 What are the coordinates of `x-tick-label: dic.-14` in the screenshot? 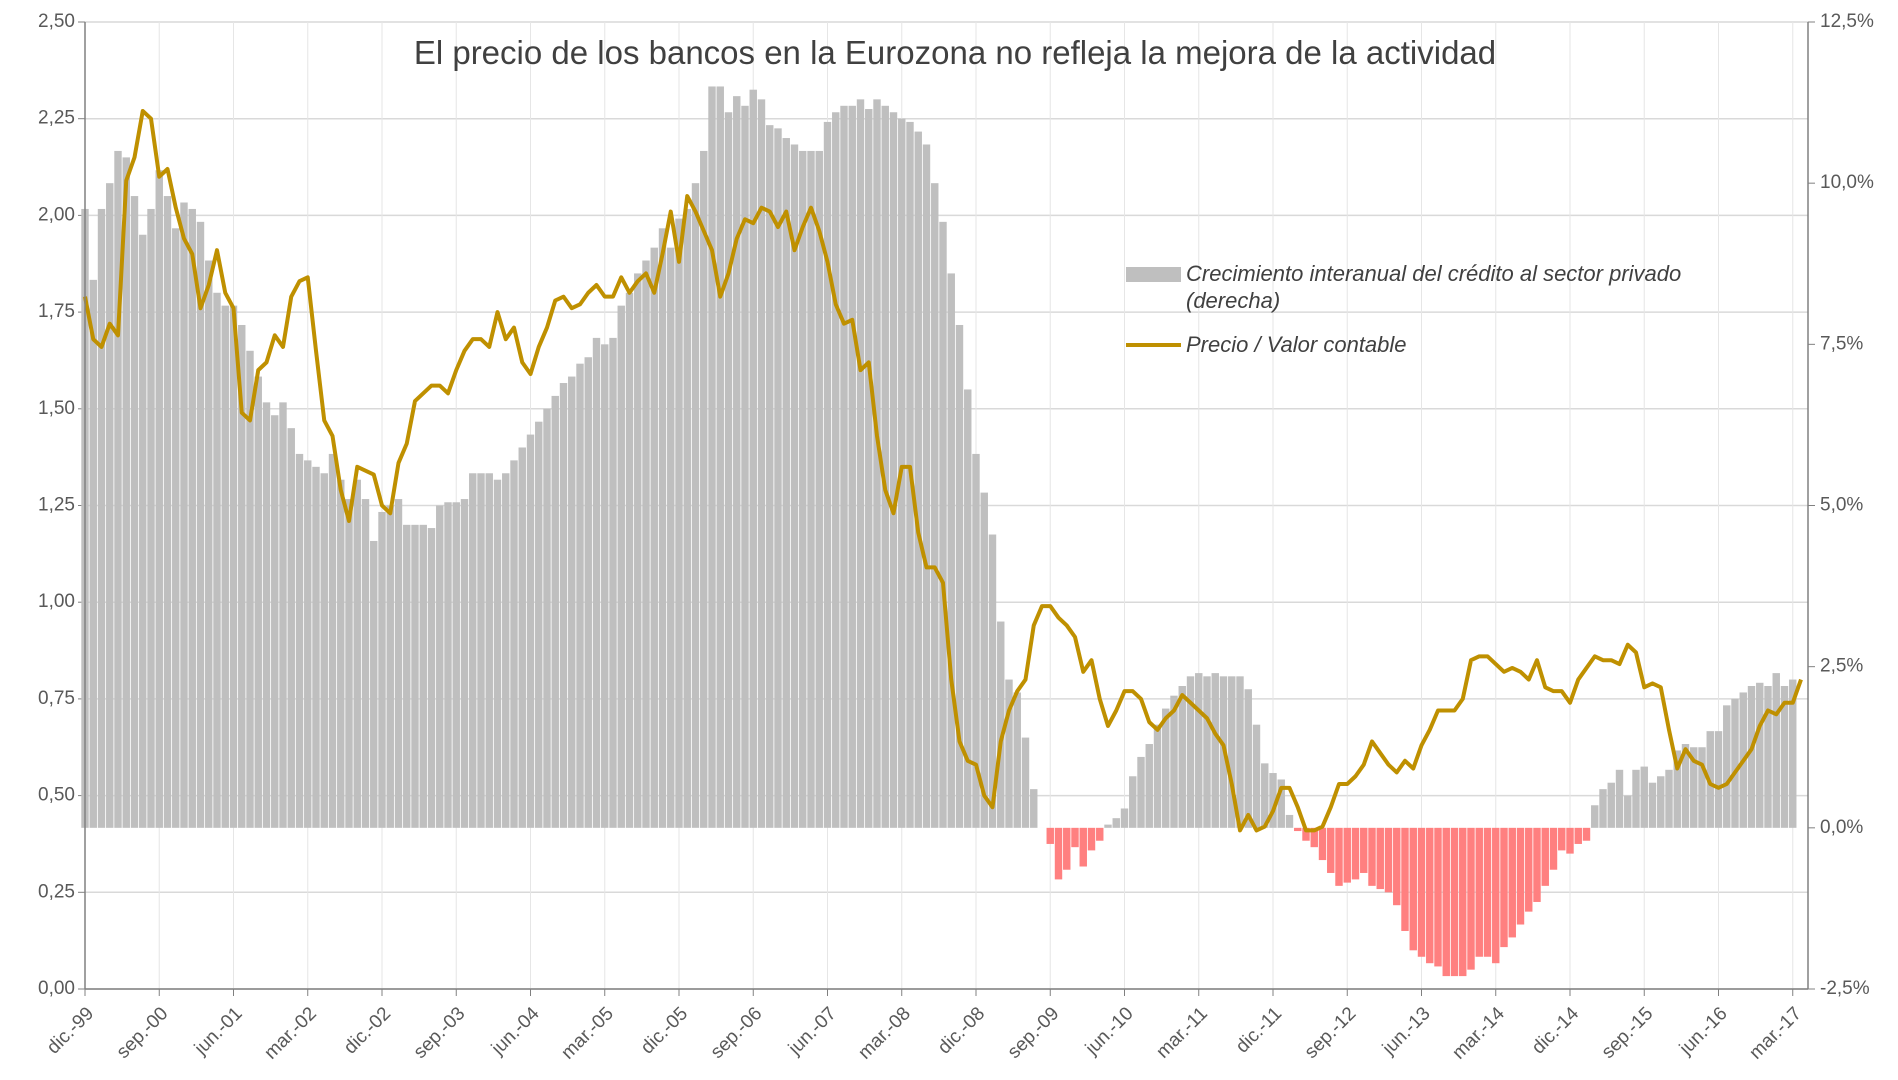 It's located at (1555, 1030).